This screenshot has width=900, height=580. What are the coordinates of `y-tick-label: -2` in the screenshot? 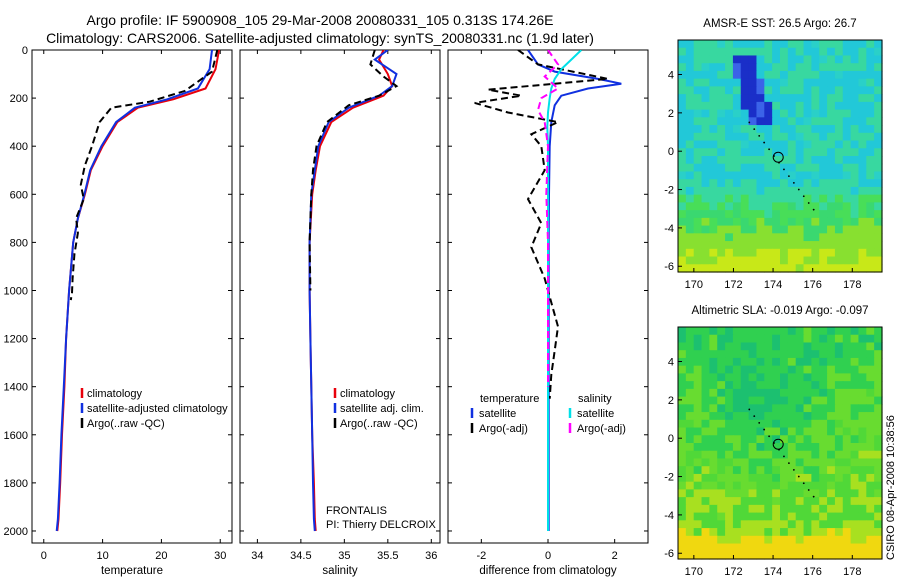 It's located at (669, 191).